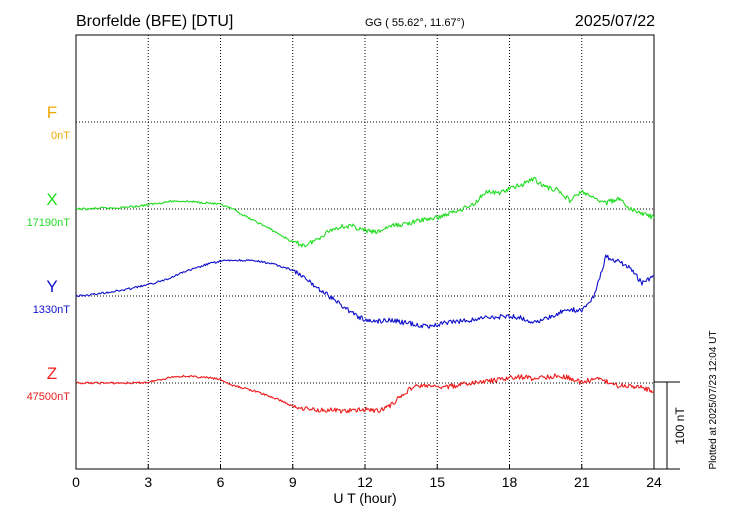 The width and height of the screenshot is (730, 520). What do you see at coordinates (51, 199) in the screenshot?
I see `series-name-x: X` at bounding box center [51, 199].